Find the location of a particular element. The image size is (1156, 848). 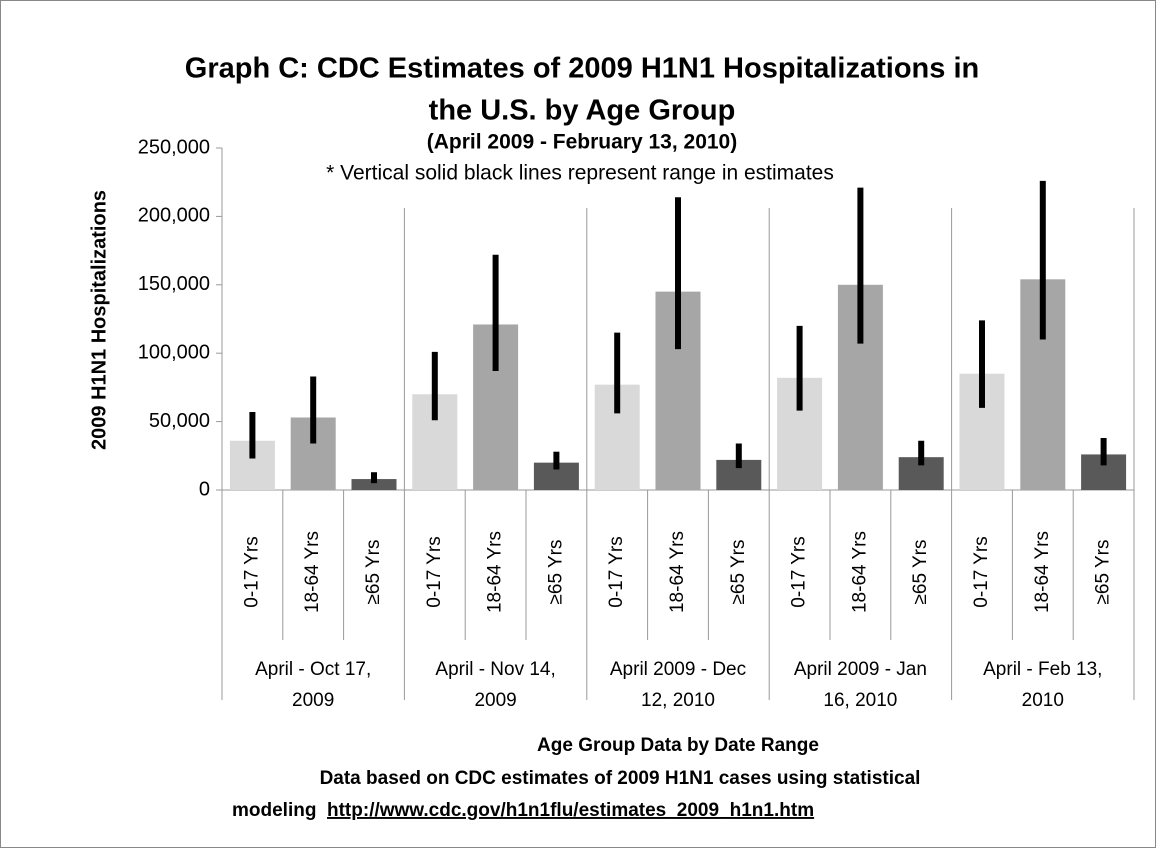

chart-title: the U.S. by Age Group is located at coordinates (582, 111).